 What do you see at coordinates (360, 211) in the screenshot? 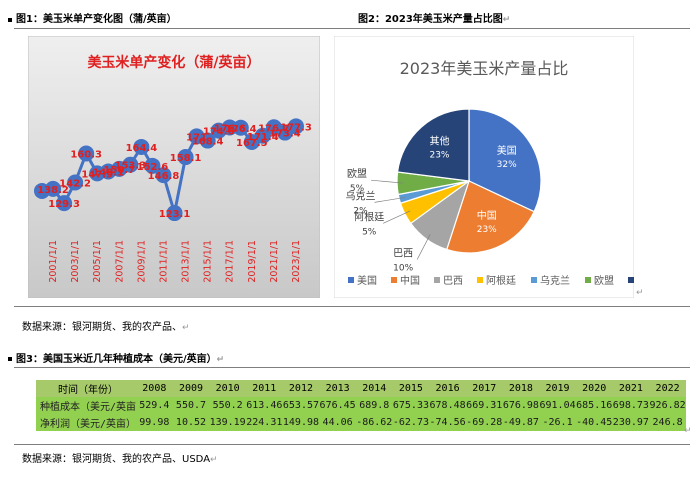
I see `pie-slice-value: 2%` at bounding box center [360, 211].